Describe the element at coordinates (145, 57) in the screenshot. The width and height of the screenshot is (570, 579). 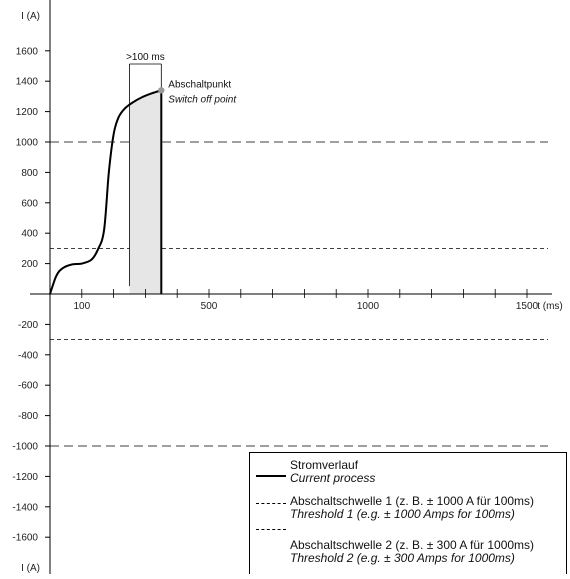
I see `duration-label: >100 ms` at that location.